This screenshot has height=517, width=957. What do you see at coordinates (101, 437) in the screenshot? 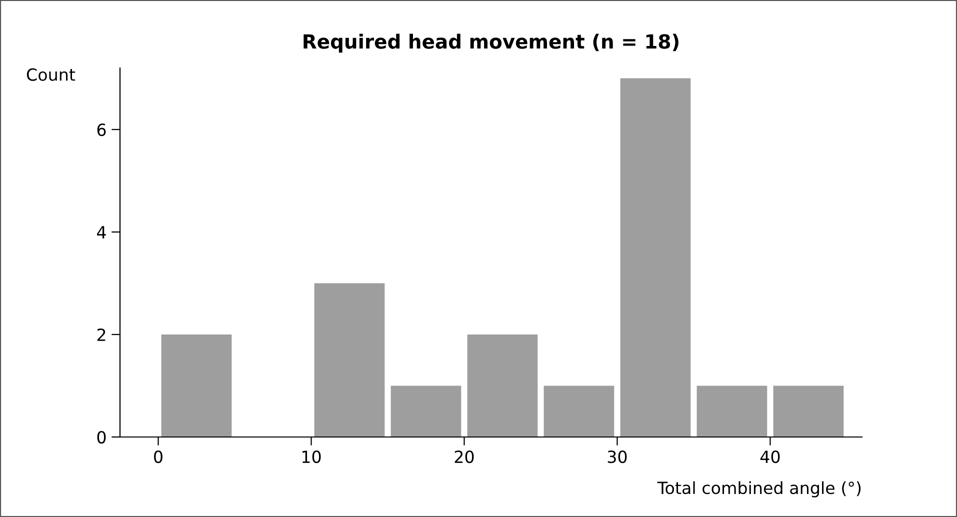
I see `y-tick-label: 0` at bounding box center [101, 437].